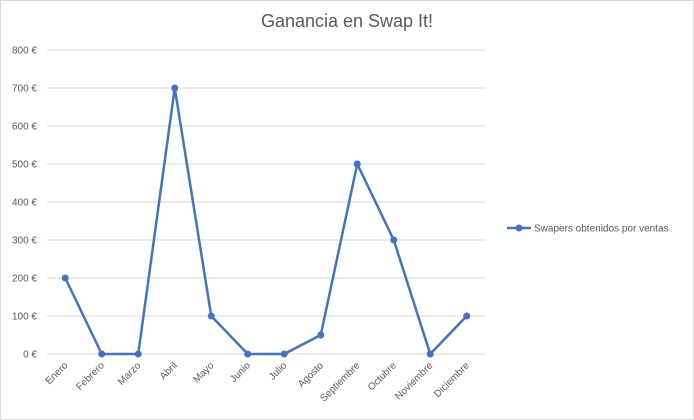 The image size is (694, 420). I want to click on legend-marker, so click(519, 228).